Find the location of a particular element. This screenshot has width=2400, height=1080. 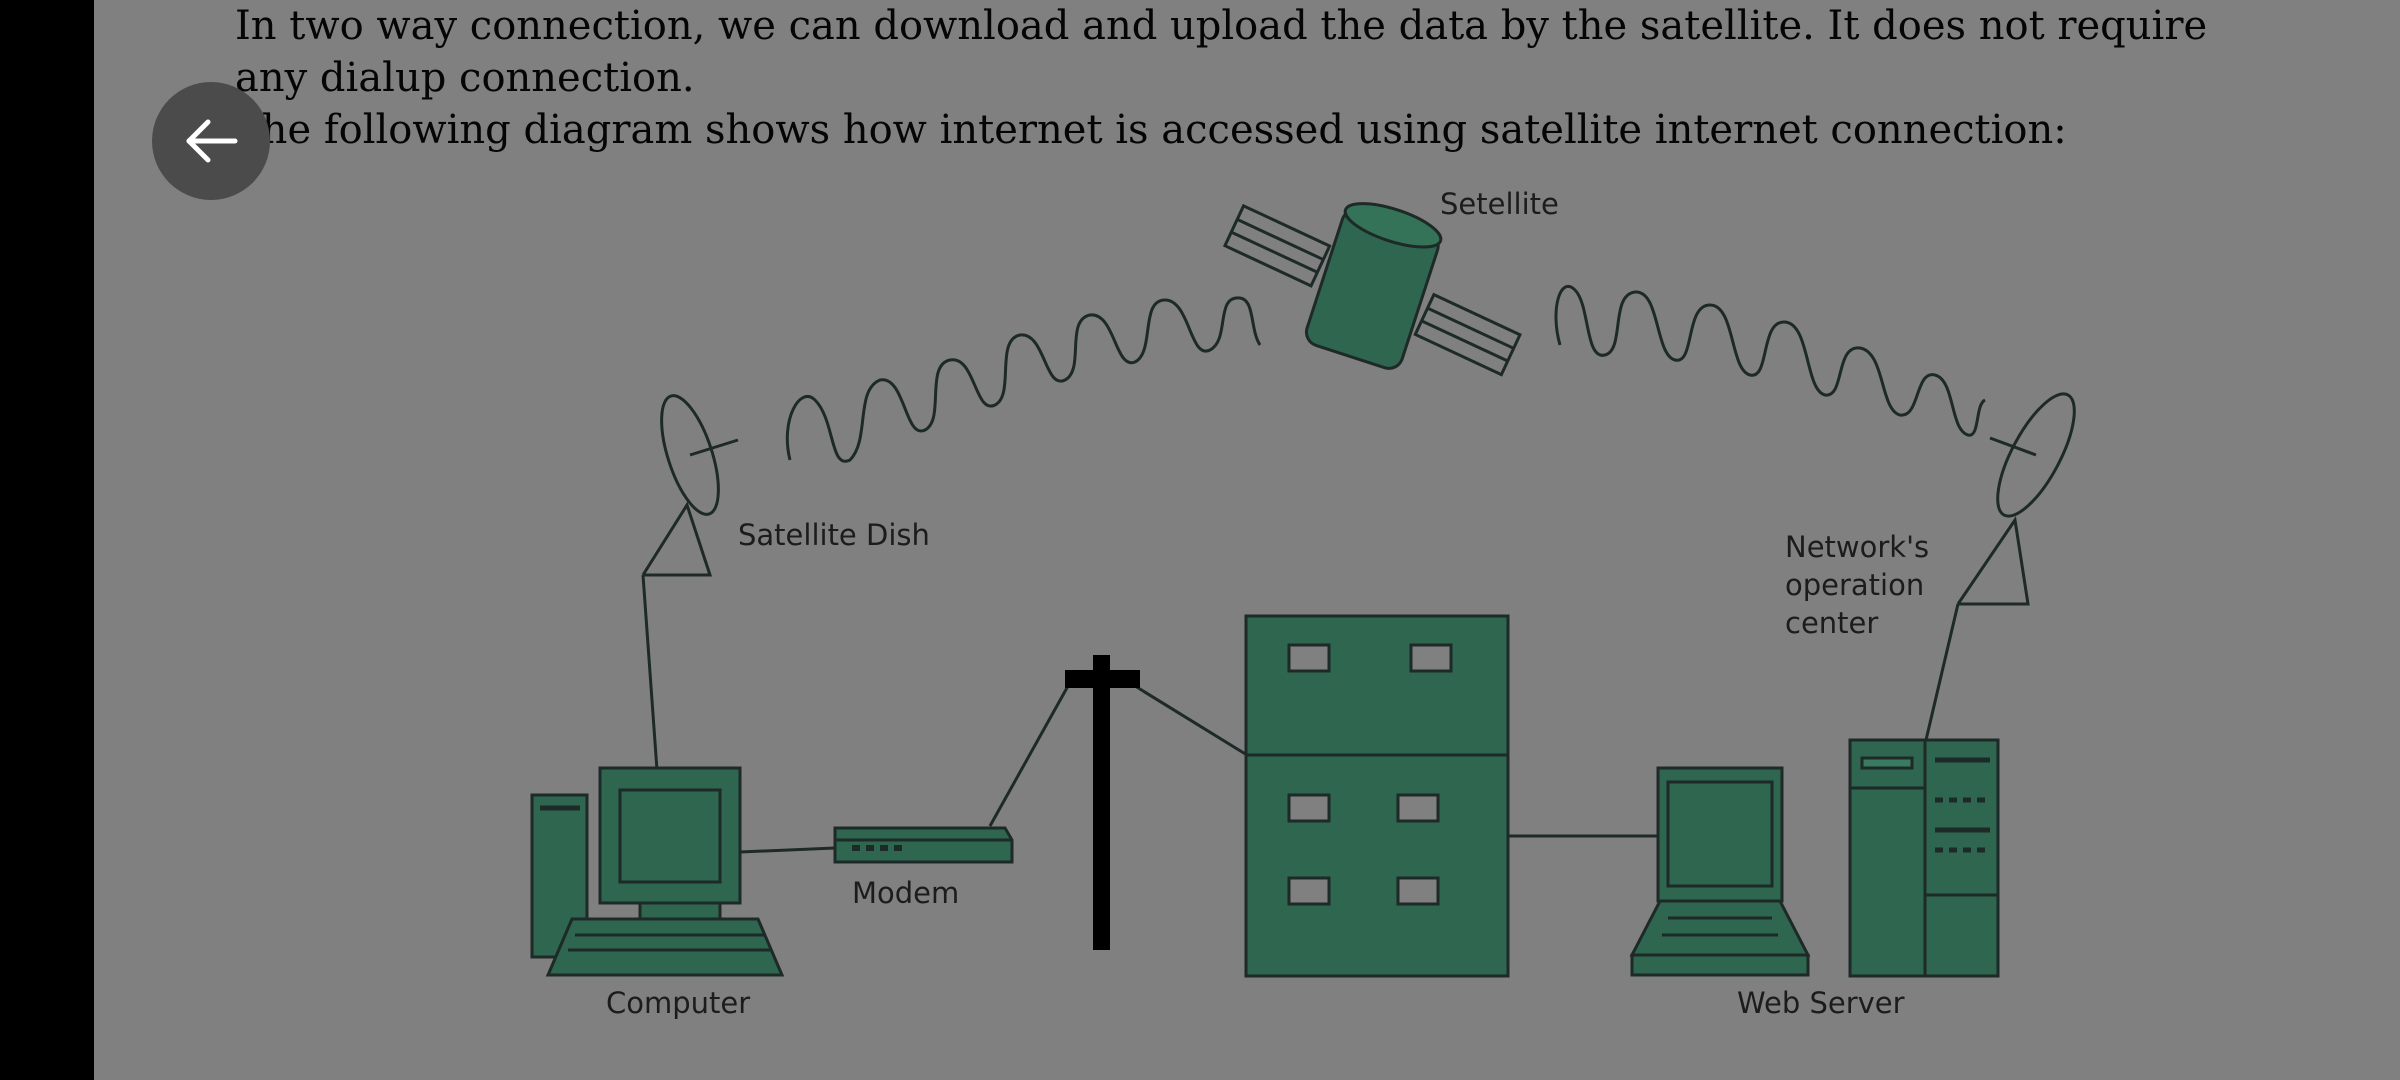

laptop-icon is located at coordinates (1720, 871).